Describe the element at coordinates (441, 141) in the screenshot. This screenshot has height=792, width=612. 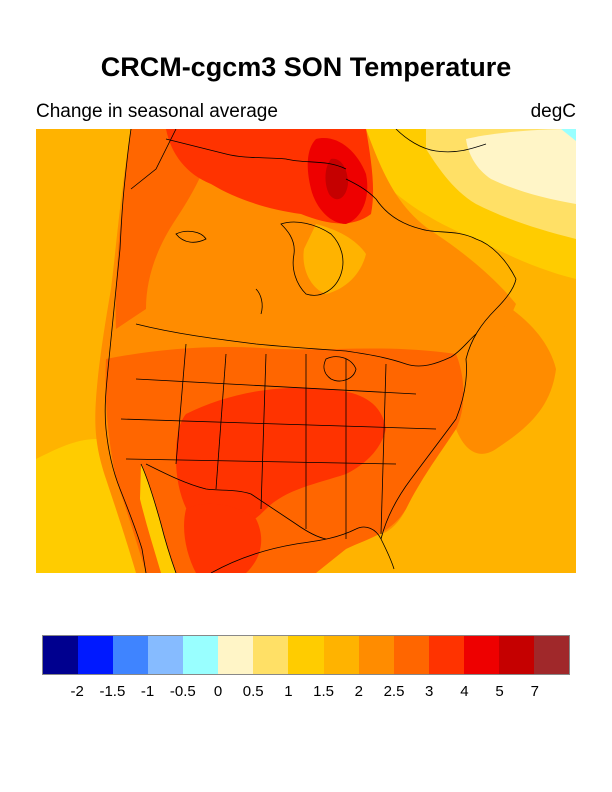
I see `coastline-greenland` at that location.